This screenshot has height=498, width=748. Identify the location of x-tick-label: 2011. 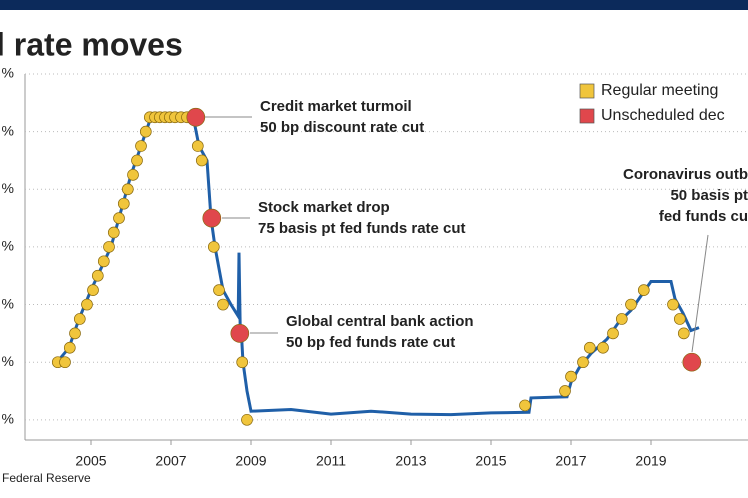
(331, 461).